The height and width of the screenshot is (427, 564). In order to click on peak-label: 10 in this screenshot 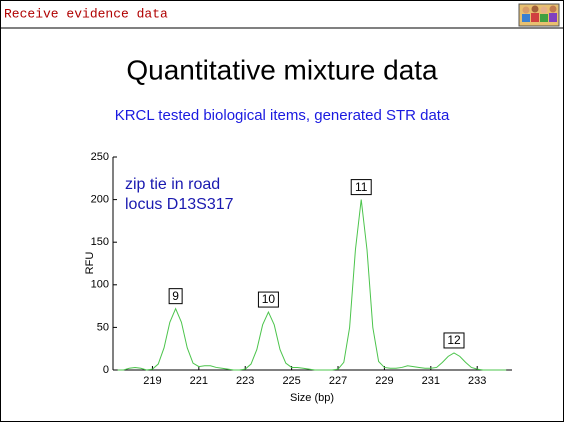, I will do `click(269, 299)`.